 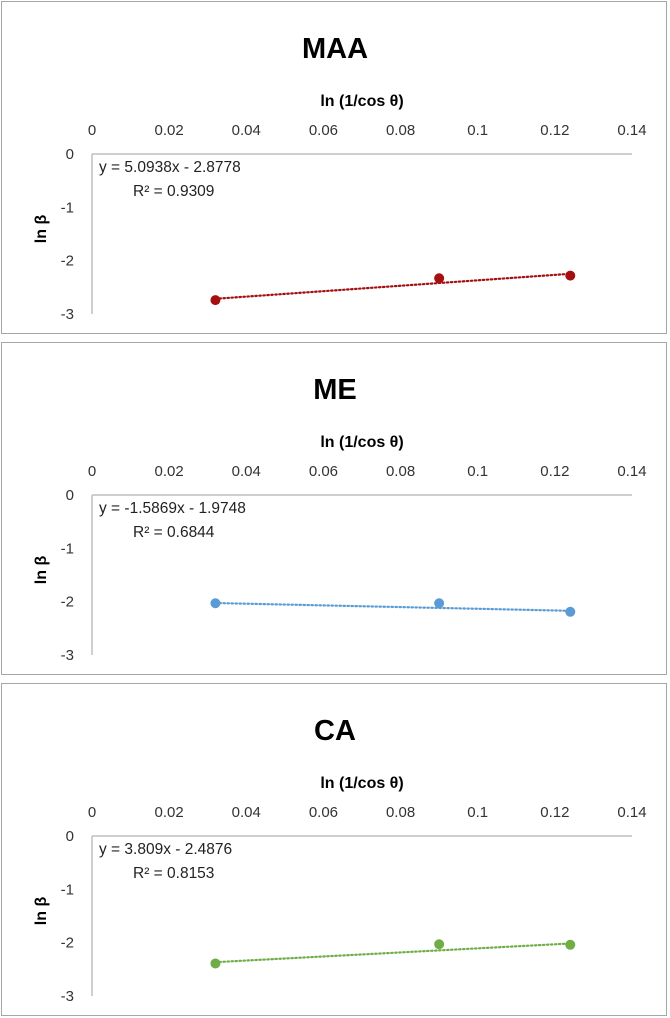 What do you see at coordinates (335, 390) in the screenshot?
I see `chart-title: ME` at bounding box center [335, 390].